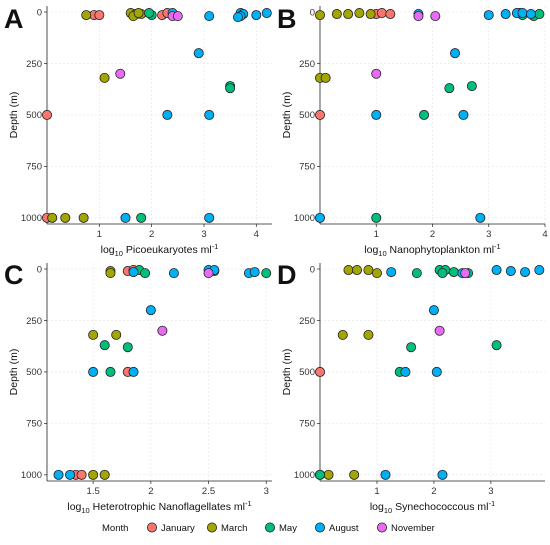 The width and height of the screenshot is (550, 545). Describe the element at coordinates (319, 527) in the screenshot. I see `legend-swatch-august` at that location.